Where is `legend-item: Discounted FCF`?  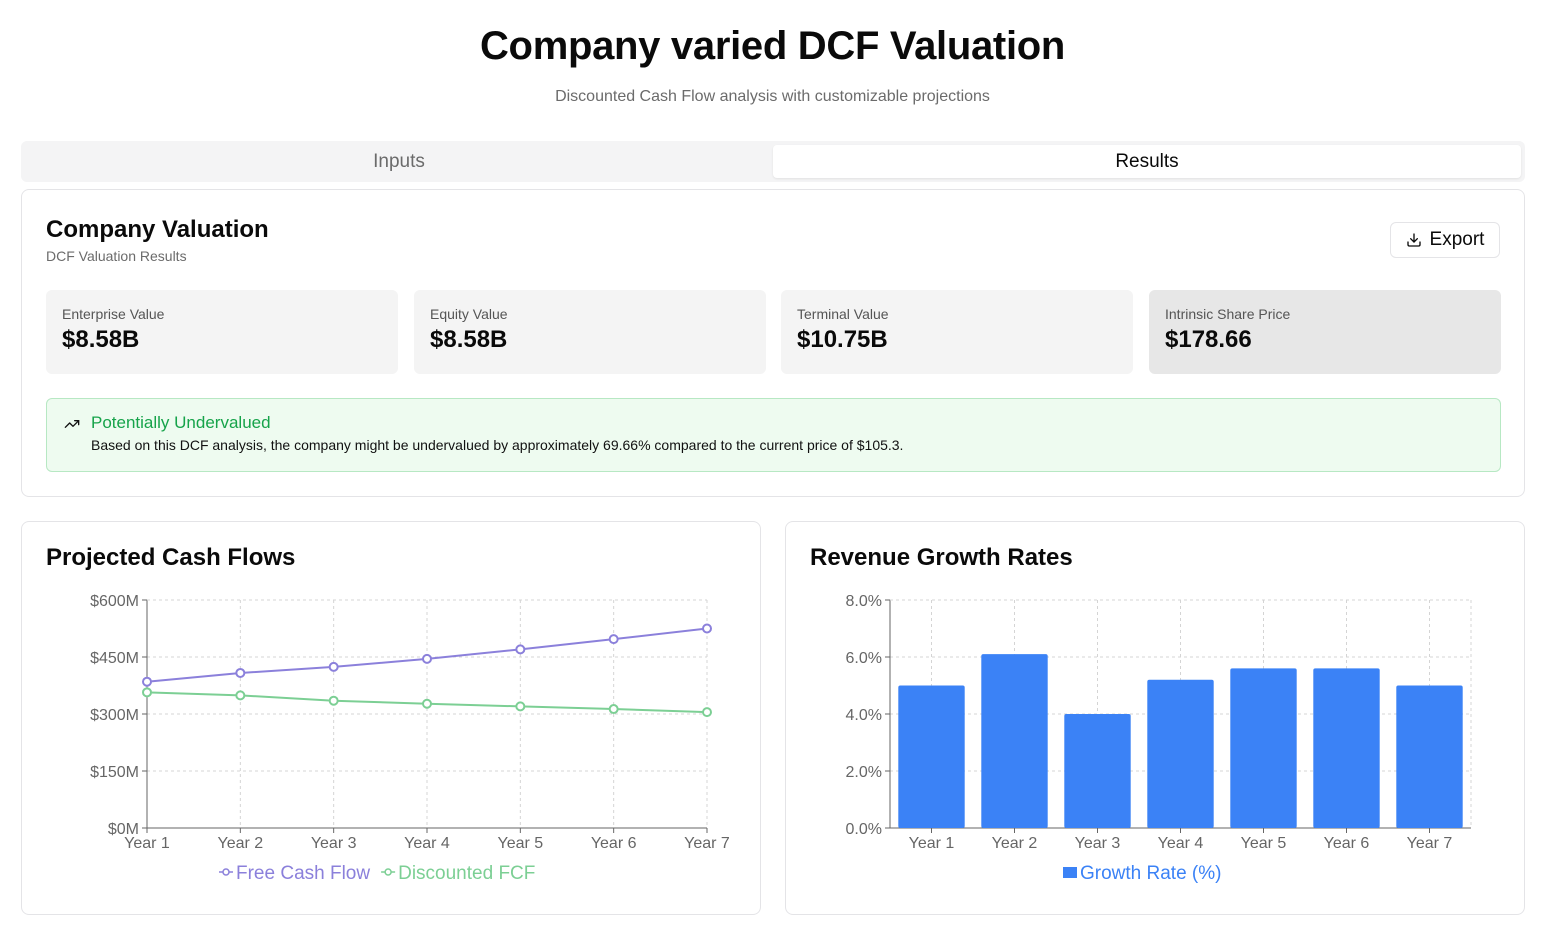
legend-item: Discounted FCF is located at coordinates (458, 873).